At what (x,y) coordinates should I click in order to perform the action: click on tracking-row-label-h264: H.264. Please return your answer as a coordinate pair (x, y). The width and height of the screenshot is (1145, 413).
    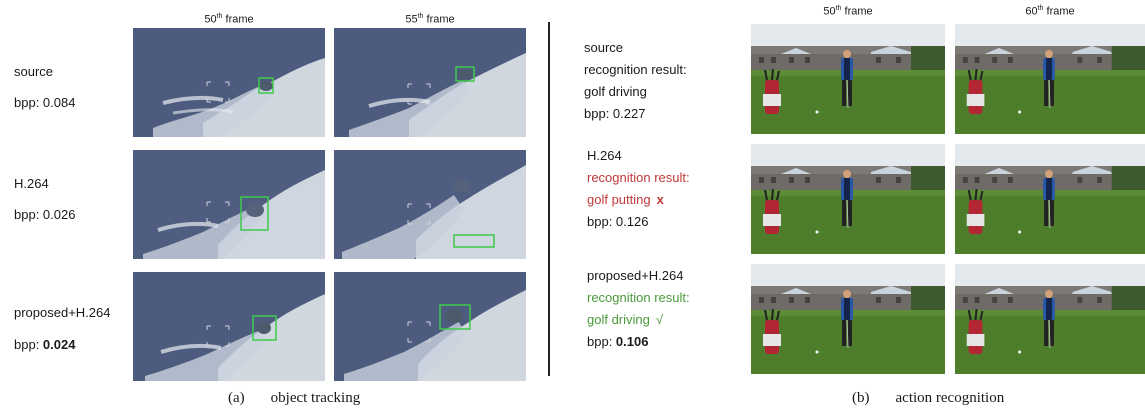
    Looking at the image, I should click on (31, 183).